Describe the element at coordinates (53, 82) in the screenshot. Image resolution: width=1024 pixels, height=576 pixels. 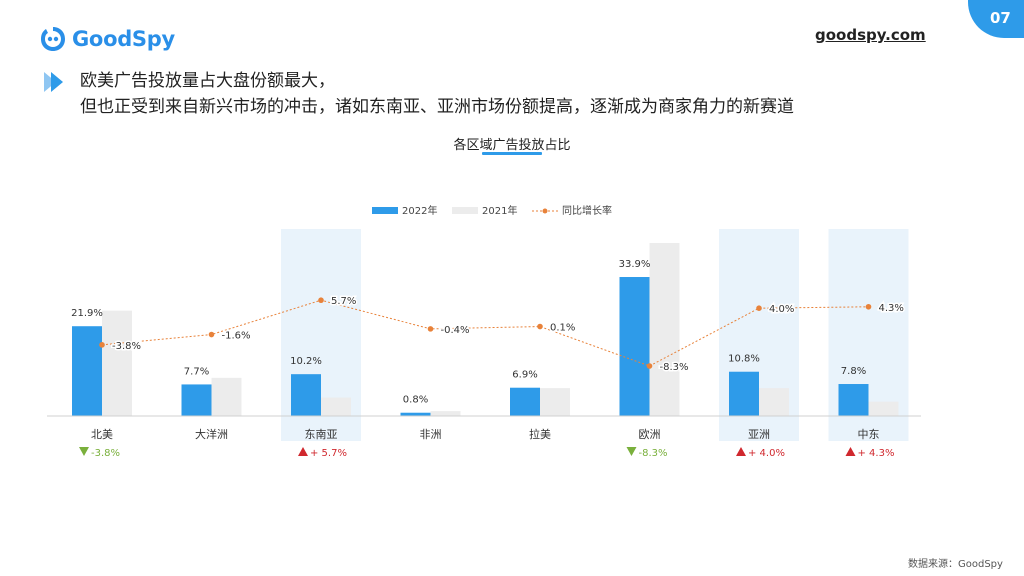
I see `play-arrow-icon` at that location.